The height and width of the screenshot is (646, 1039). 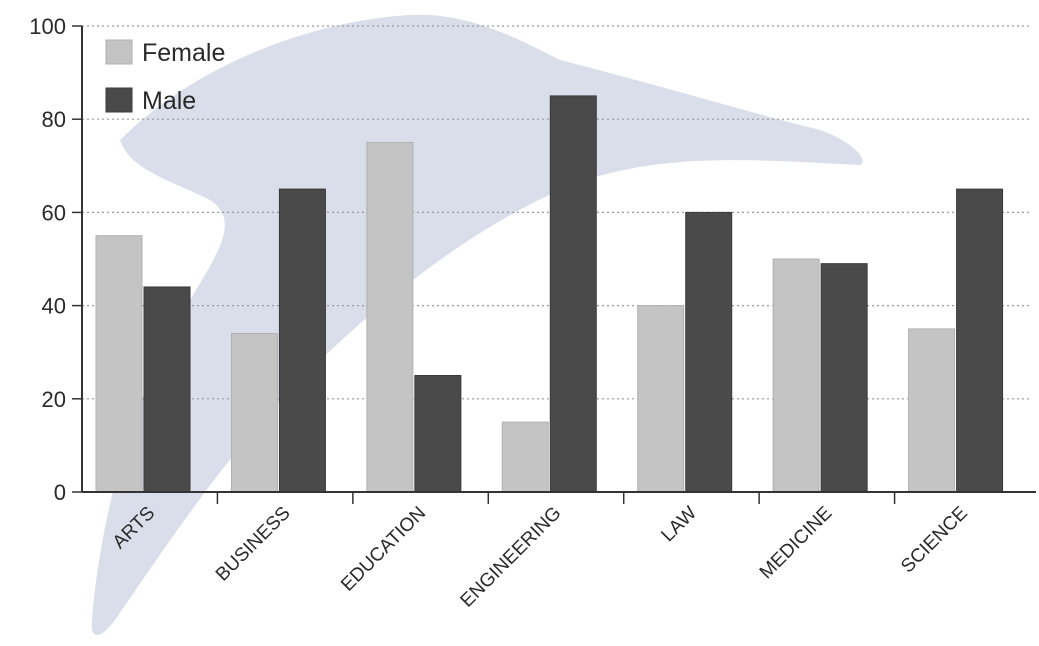 What do you see at coordinates (47, 259) in the screenshot?
I see `y-tick-labels: 0 20 40 60 80 100` at bounding box center [47, 259].